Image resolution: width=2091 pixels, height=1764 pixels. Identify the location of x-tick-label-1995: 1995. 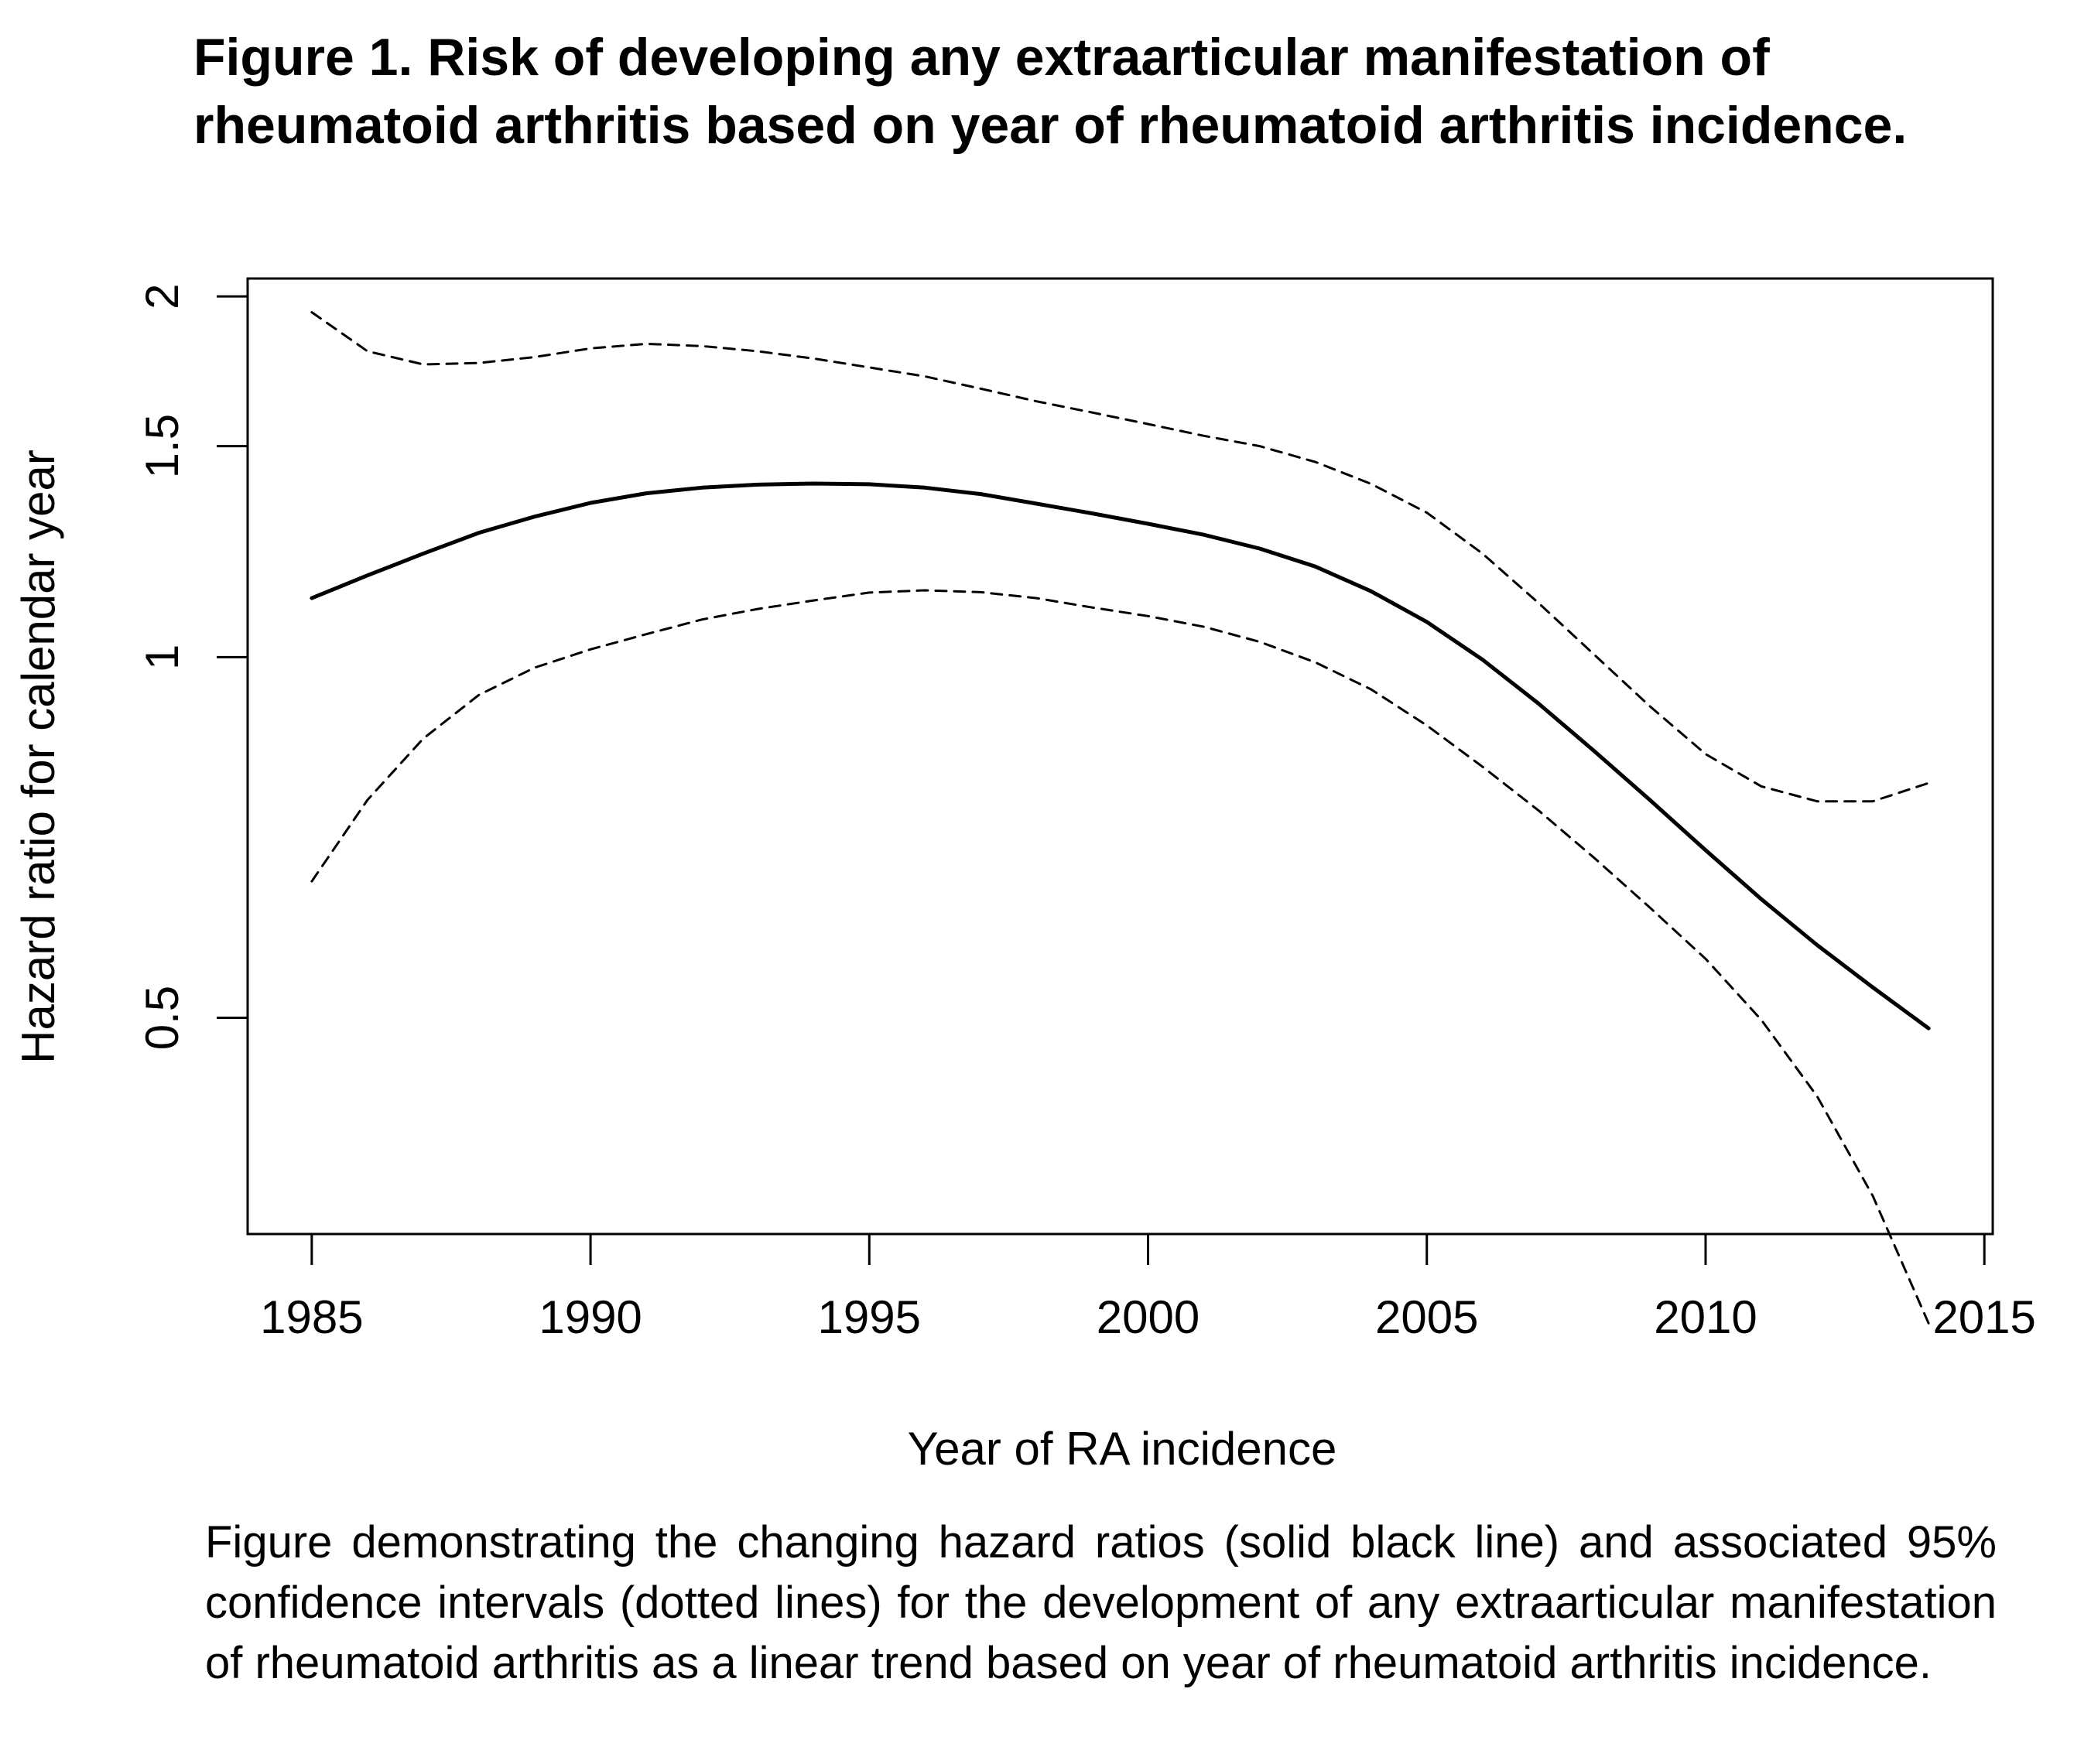
(869, 1317).